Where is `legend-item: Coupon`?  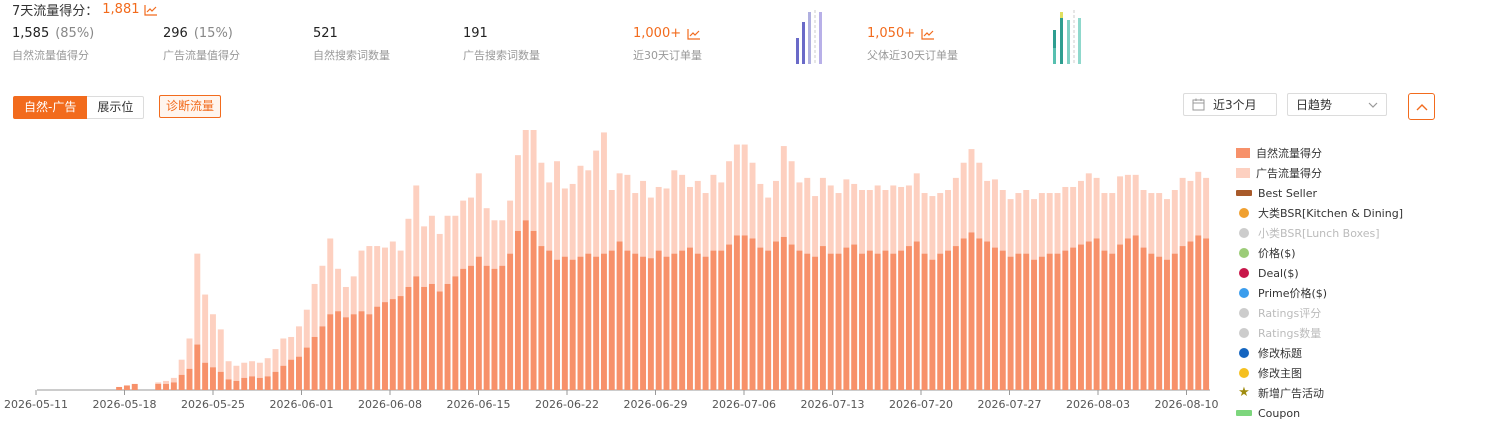
legend-item: Coupon is located at coordinates (1319, 413).